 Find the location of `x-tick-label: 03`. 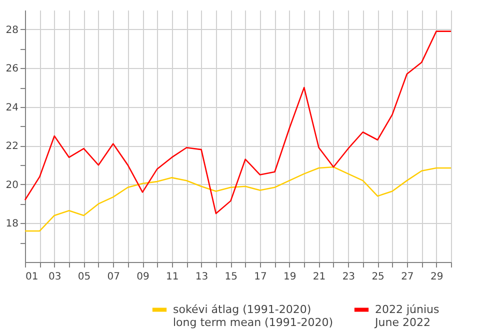

x-tick-label: 03 is located at coordinates (55, 277).